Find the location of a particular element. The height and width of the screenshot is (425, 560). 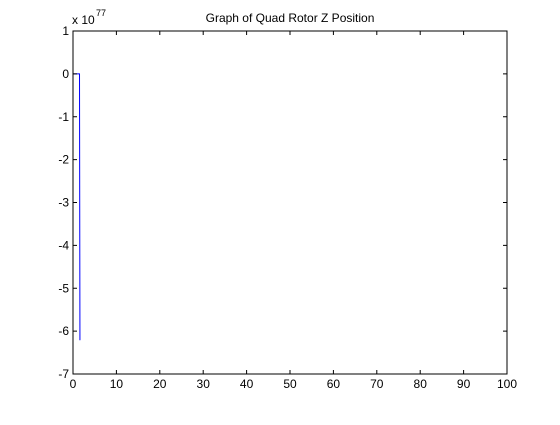

x-tick-label-1: 10 is located at coordinates (117, 384).